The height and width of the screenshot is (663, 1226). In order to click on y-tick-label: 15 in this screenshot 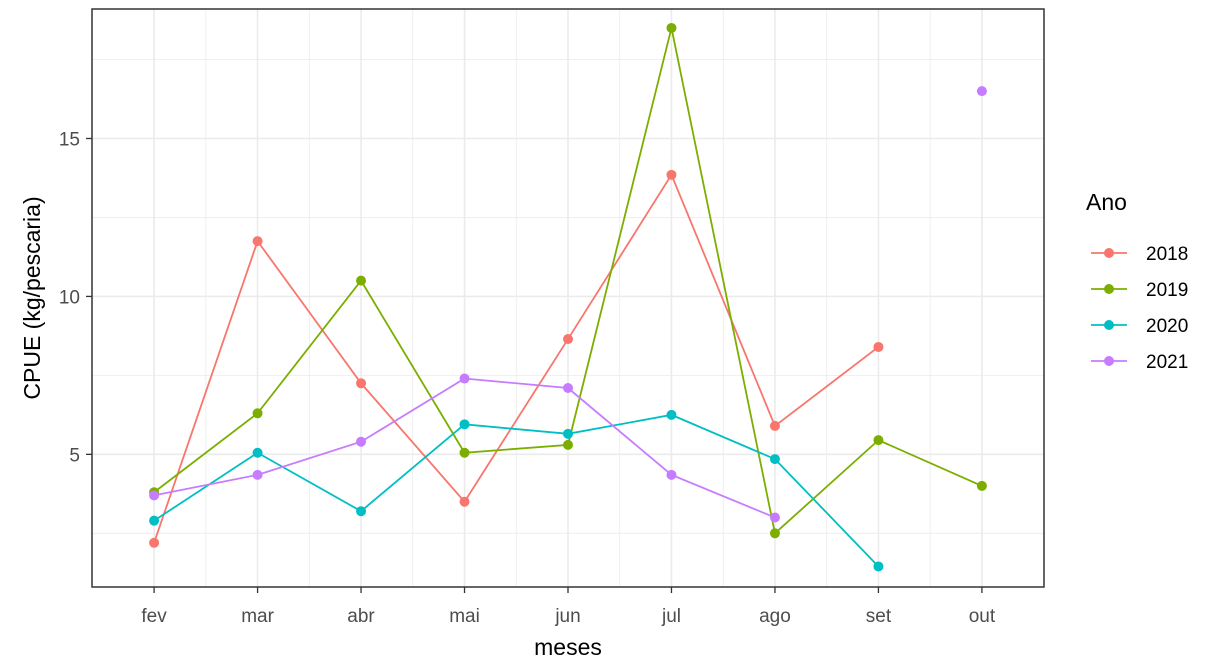, I will do `click(69, 139)`.